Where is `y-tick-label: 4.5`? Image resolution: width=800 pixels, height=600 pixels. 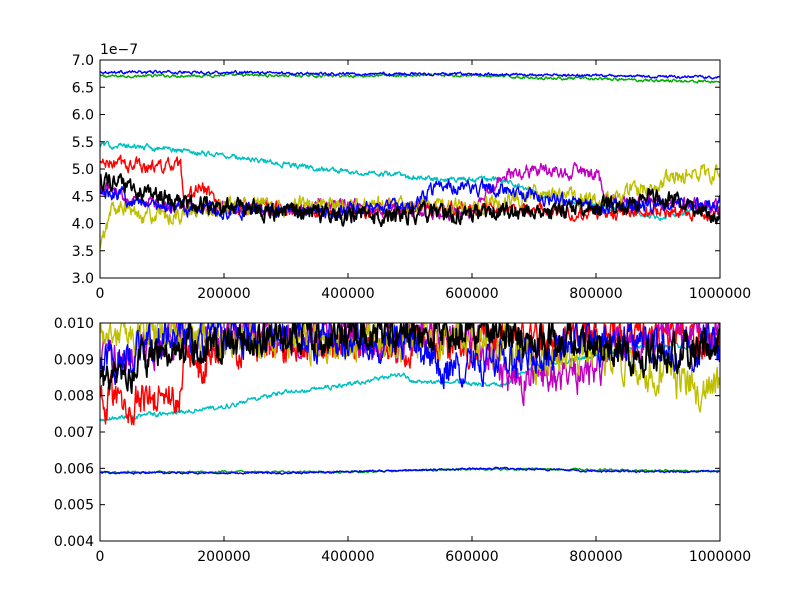
y-tick-label: 4.5 is located at coordinates (83, 197).